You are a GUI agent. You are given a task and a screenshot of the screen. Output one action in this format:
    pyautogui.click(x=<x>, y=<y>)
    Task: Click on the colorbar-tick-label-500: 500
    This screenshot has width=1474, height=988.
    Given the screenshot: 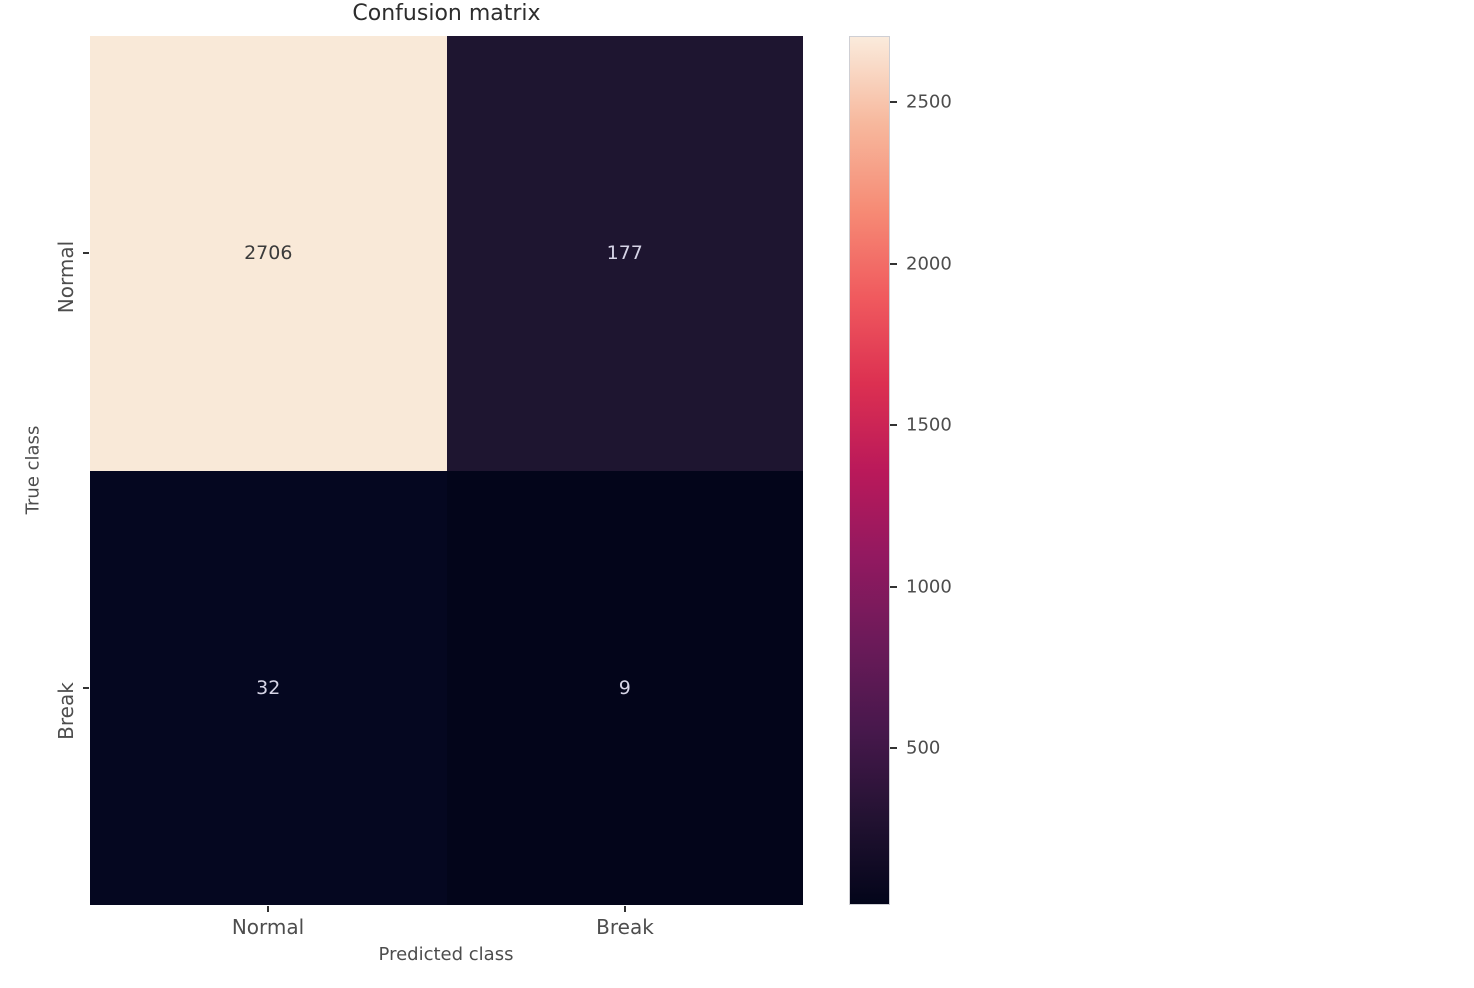 What is the action you would take?
    pyautogui.click(x=923, y=748)
    